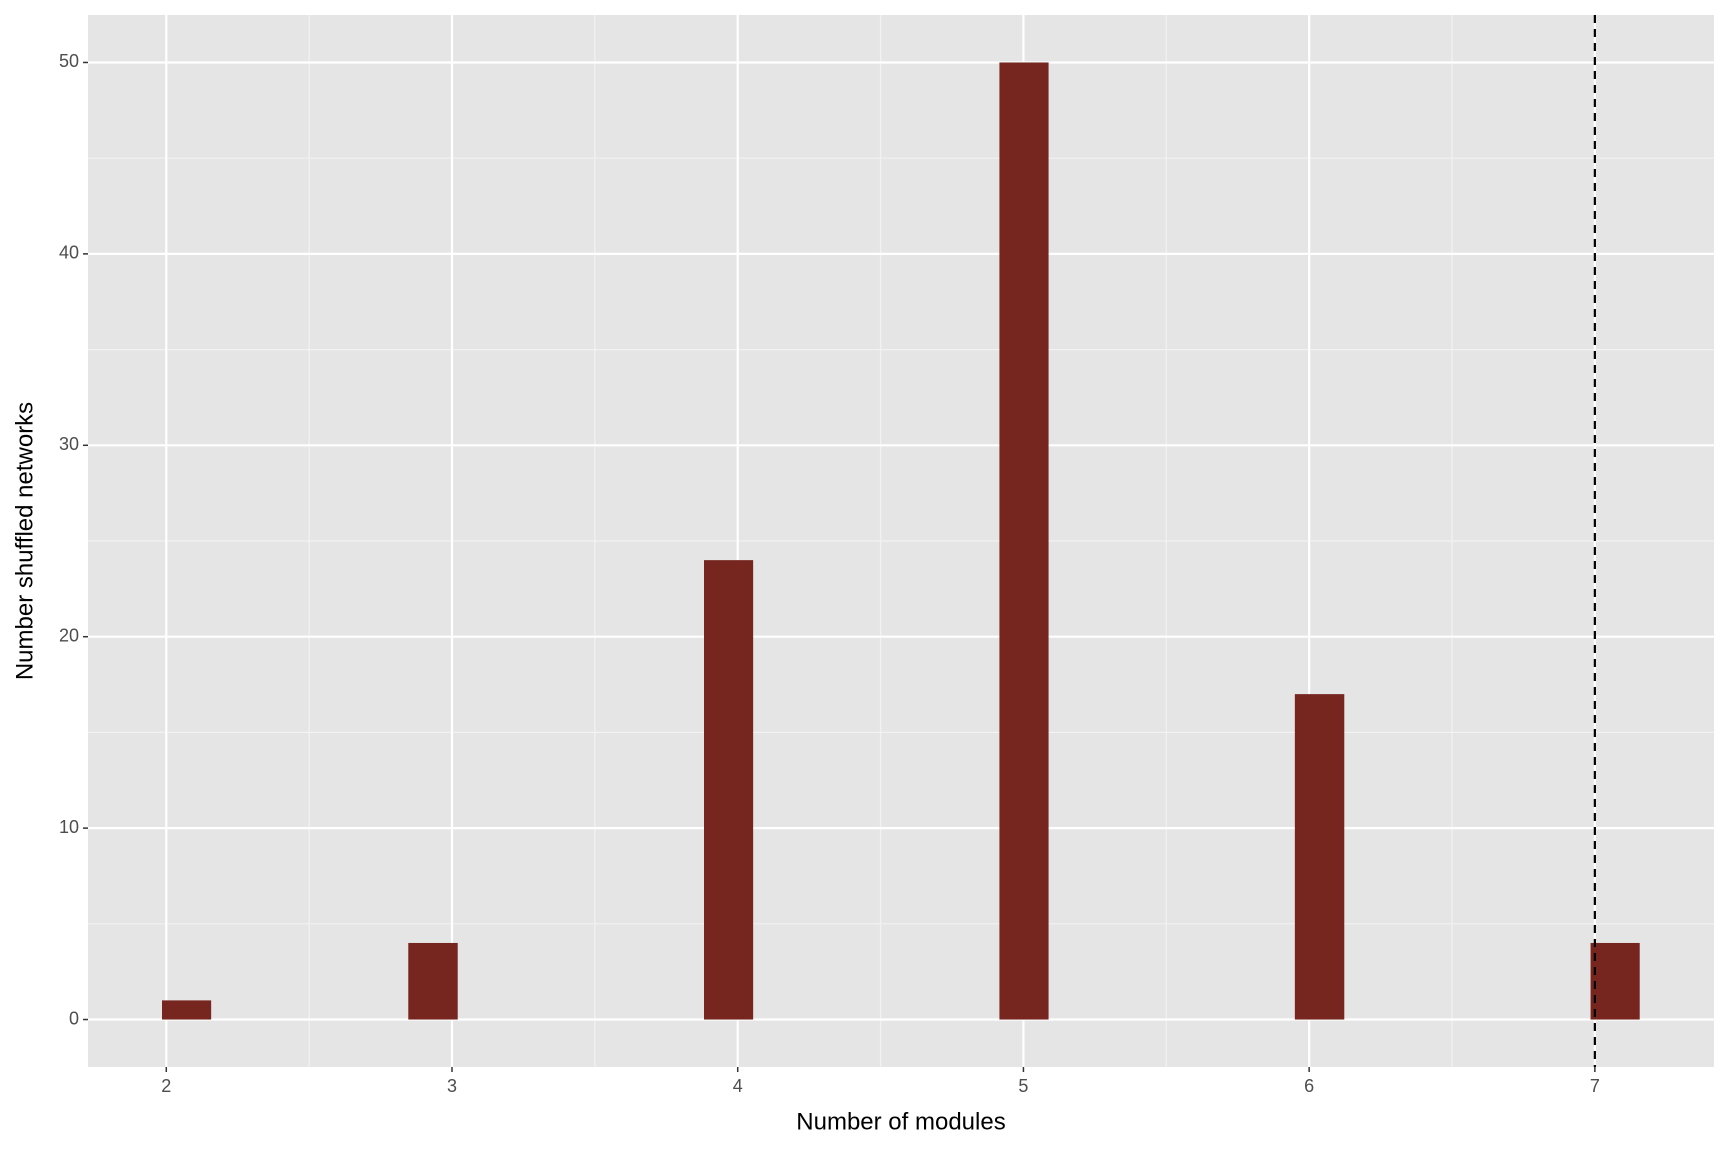  What do you see at coordinates (166, 1086) in the screenshot?
I see `x-tick-label: 2` at bounding box center [166, 1086].